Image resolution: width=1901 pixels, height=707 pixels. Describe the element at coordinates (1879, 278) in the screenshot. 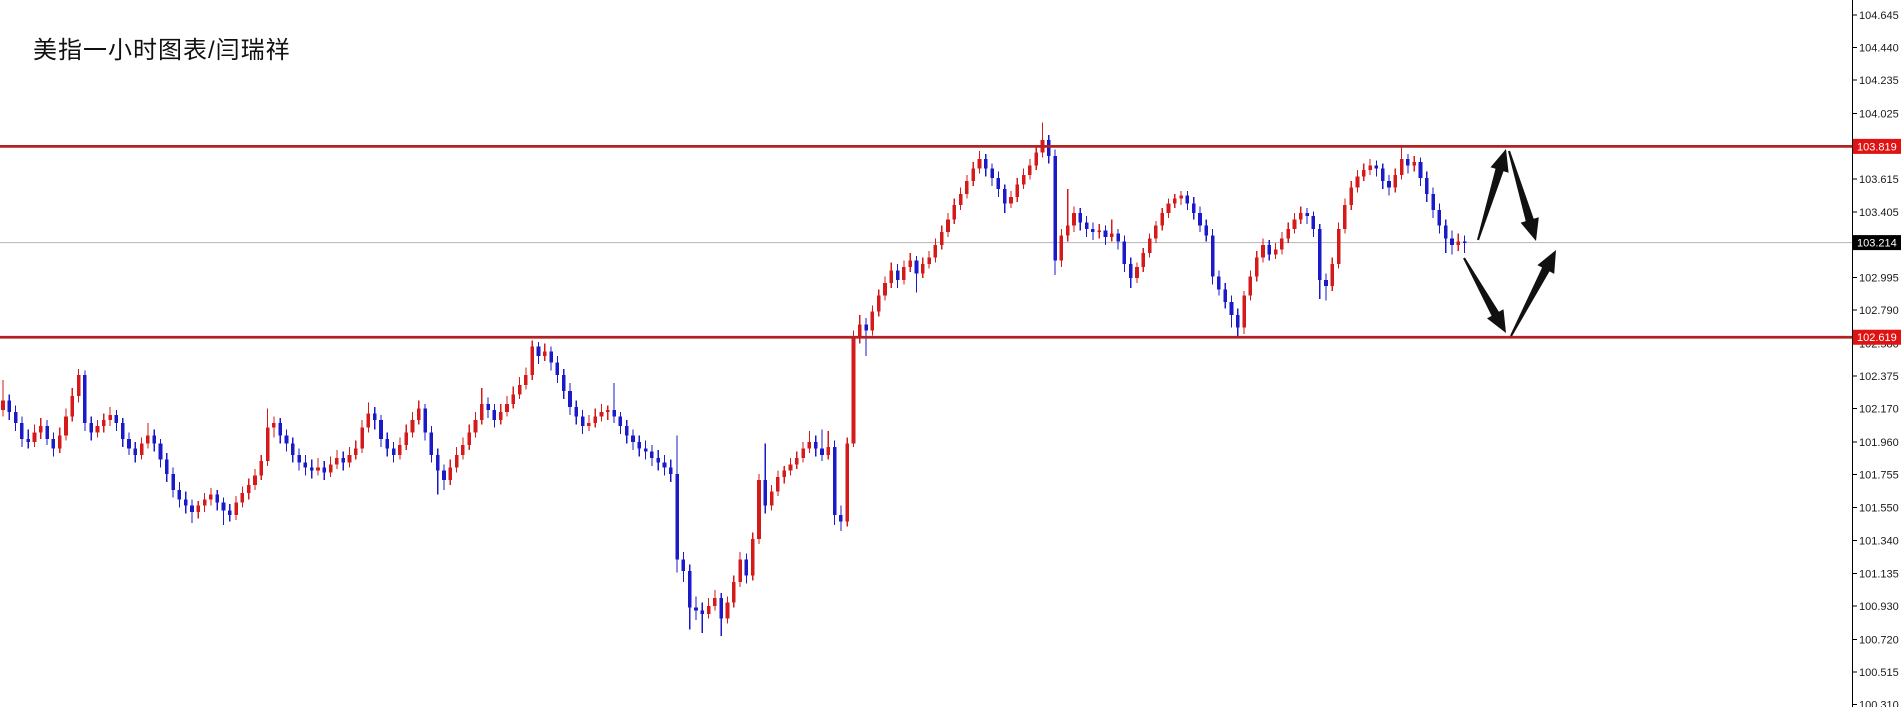

I see `axis-tick-label: 102.995` at that location.